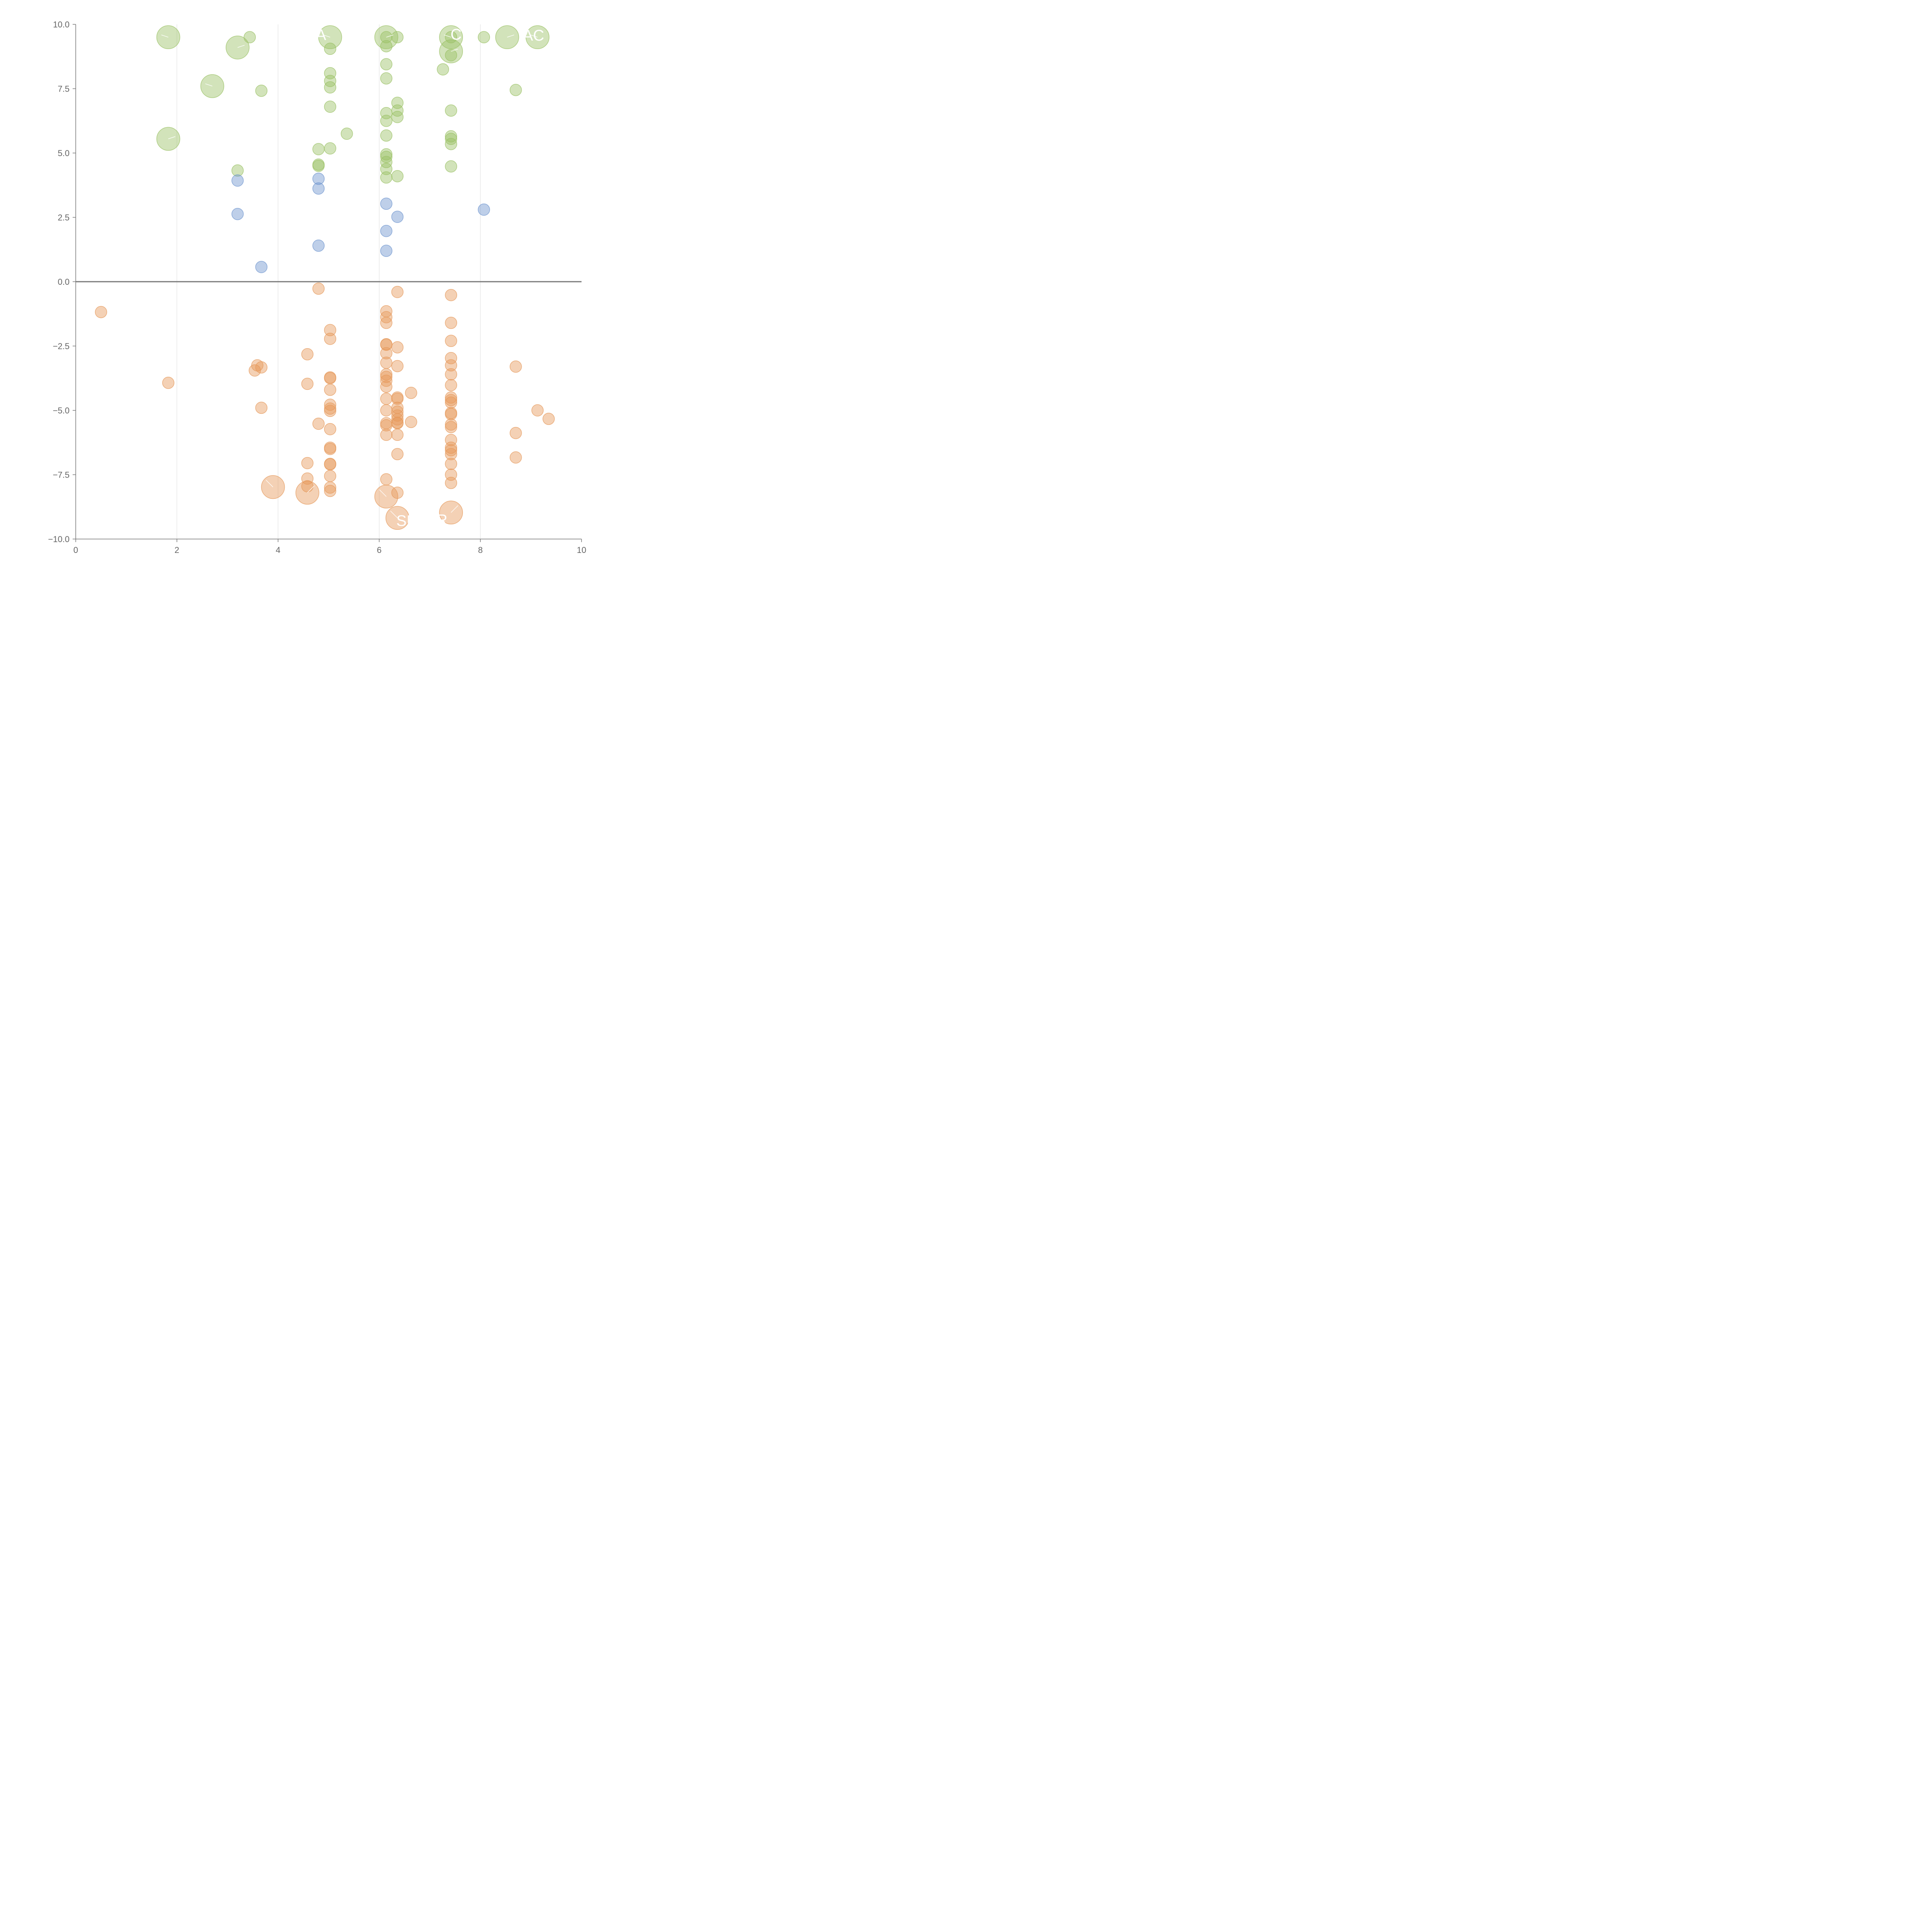 The width and height of the screenshot is (1932, 1932). What do you see at coordinates (349, 276) in the screenshot?
I see `annotation-leaders` at bounding box center [349, 276].